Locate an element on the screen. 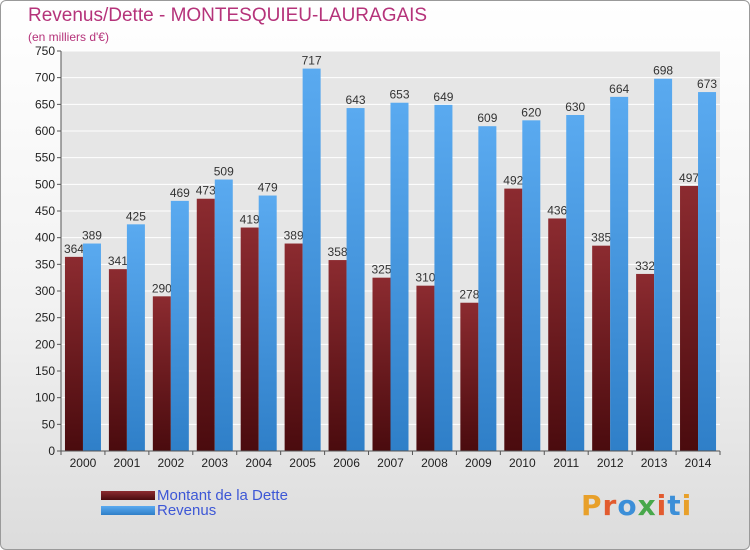 The image size is (750, 550). data-label-dette: 290 is located at coordinates (162, 288).